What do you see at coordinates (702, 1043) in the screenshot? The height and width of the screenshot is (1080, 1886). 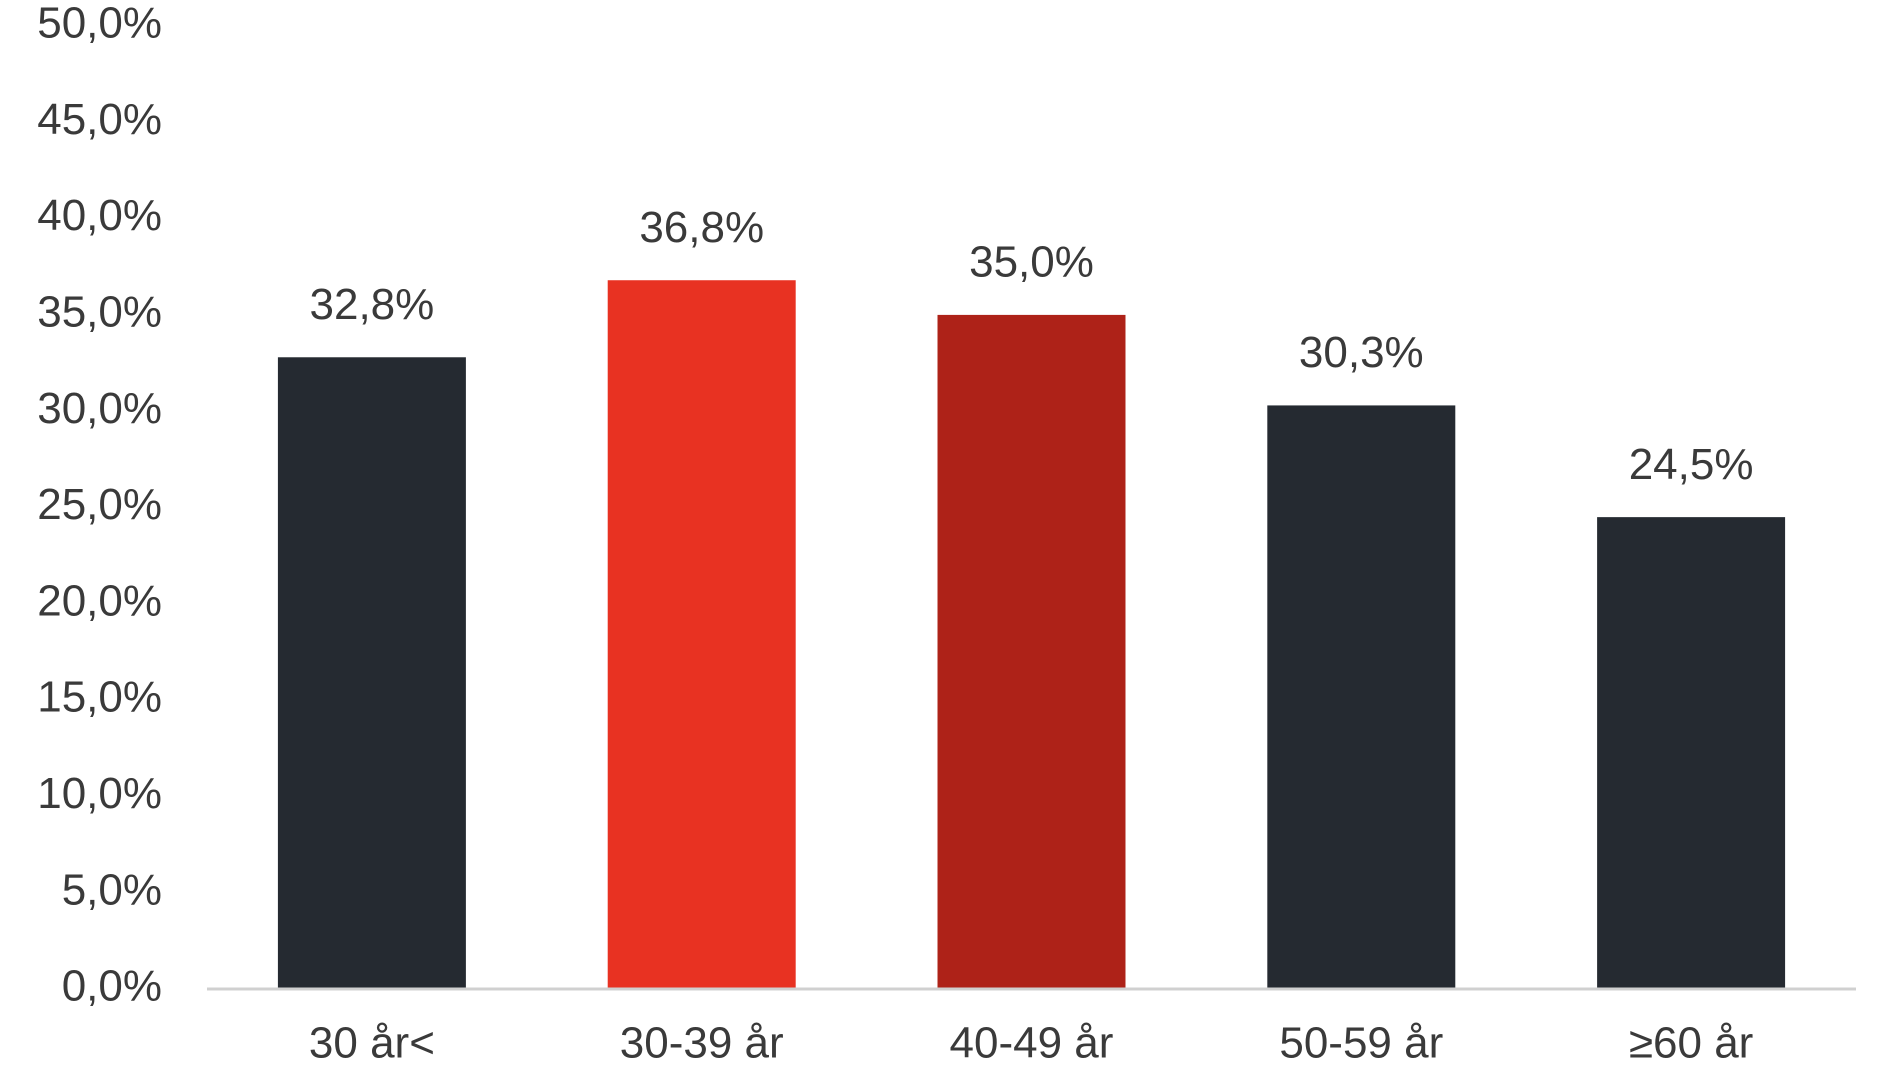 I see `x-tick-label: 30-39 år` at bounding box center [702, 1043].